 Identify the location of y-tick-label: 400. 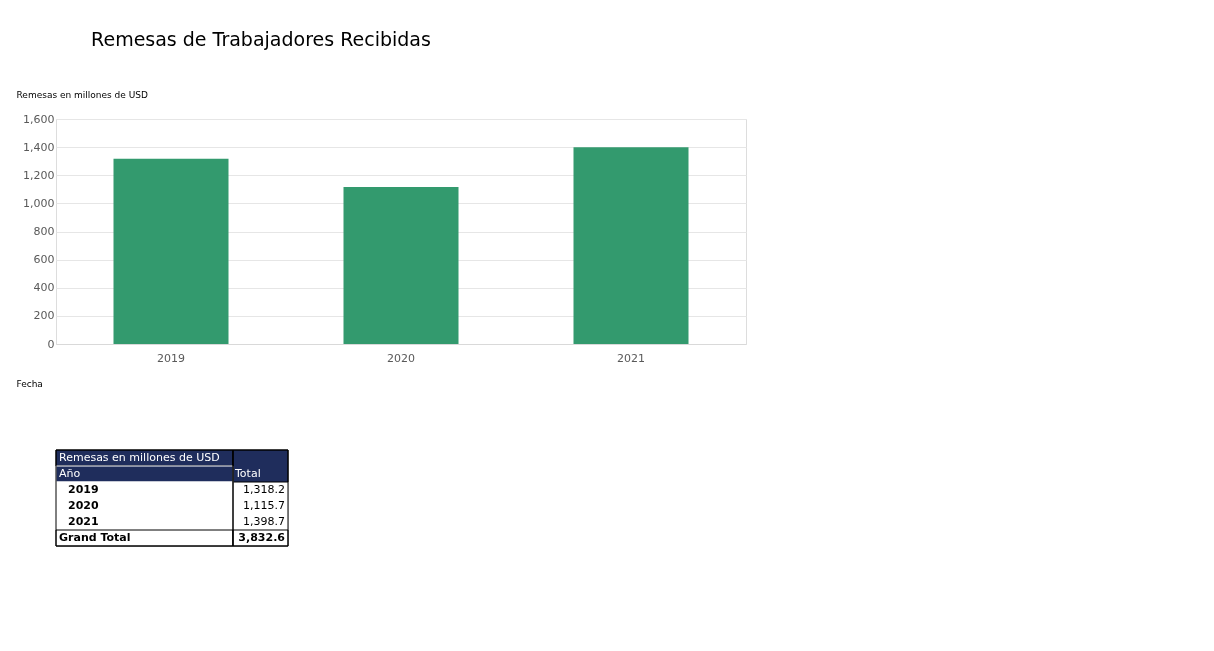
(44, 288).